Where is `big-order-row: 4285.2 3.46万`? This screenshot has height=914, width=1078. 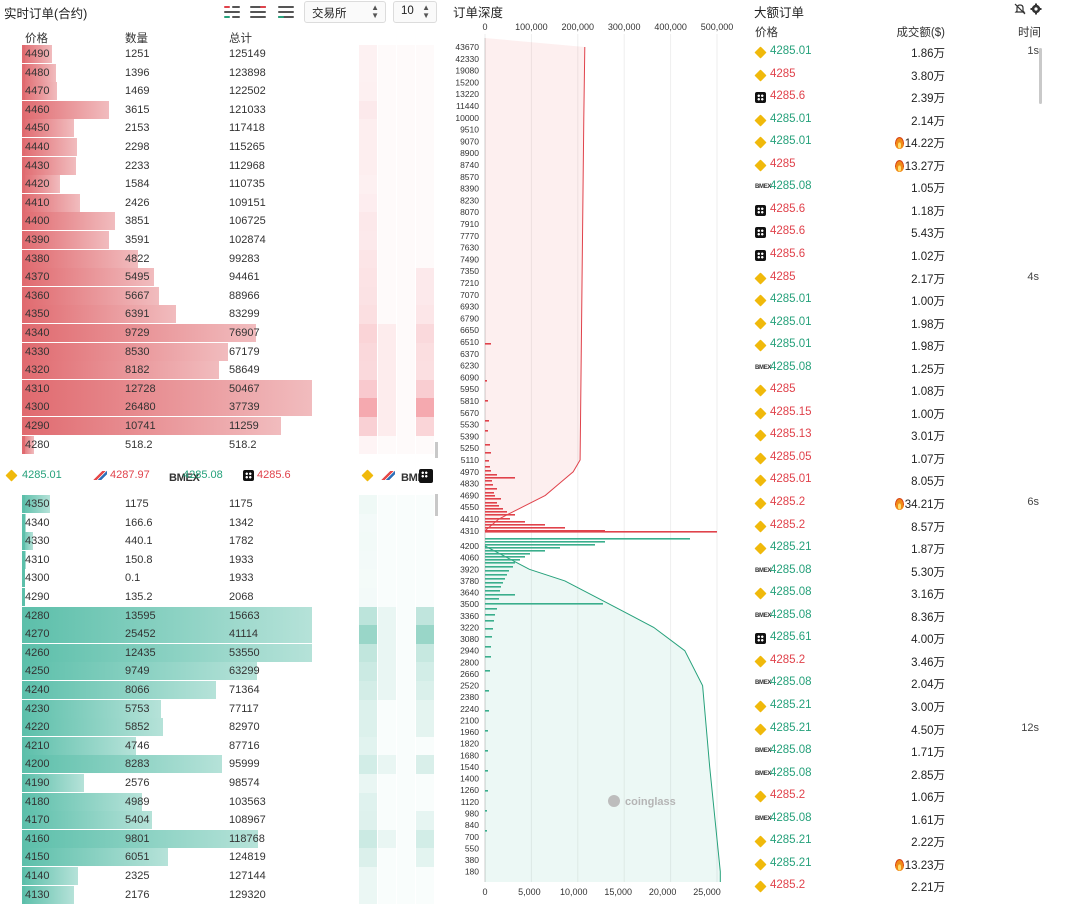
big-order-row: 4285.2 3.46万 is located at coordinates (913, 661).